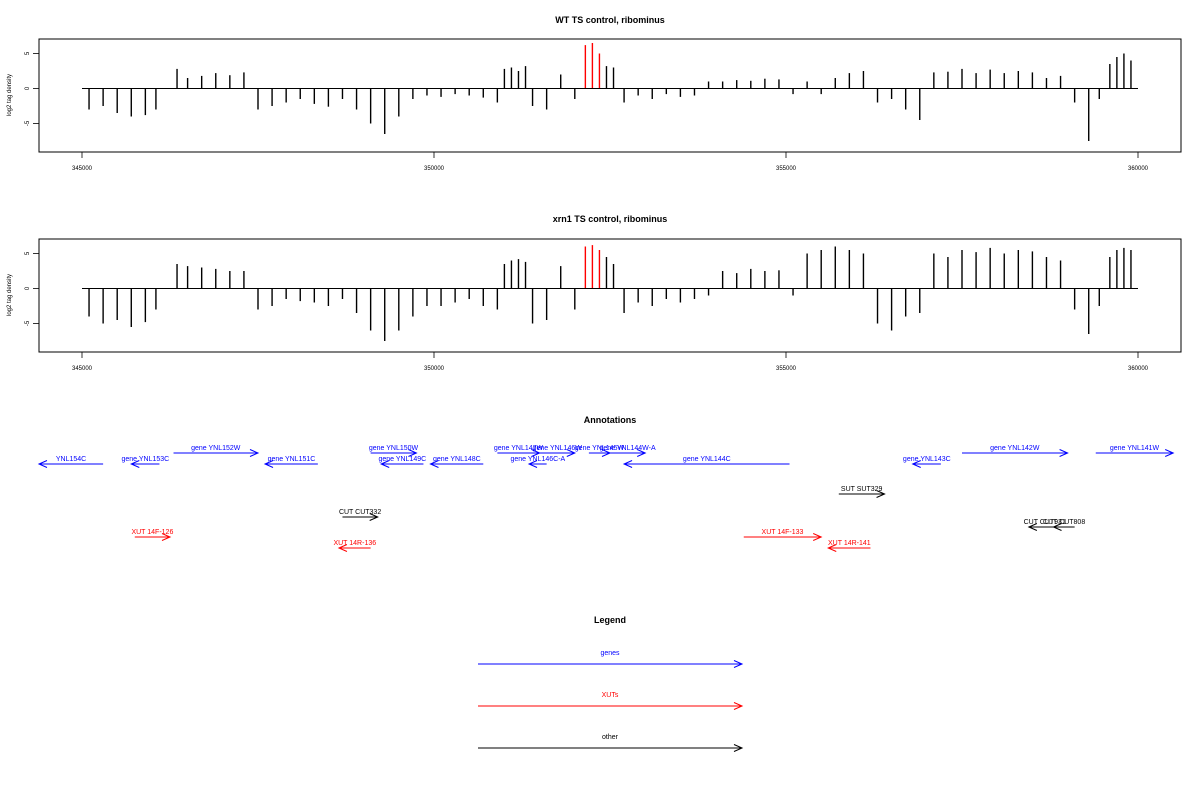 The image size is (1200, 805). I want to click on feature-label: gene YNL144C, so click(707, 459).